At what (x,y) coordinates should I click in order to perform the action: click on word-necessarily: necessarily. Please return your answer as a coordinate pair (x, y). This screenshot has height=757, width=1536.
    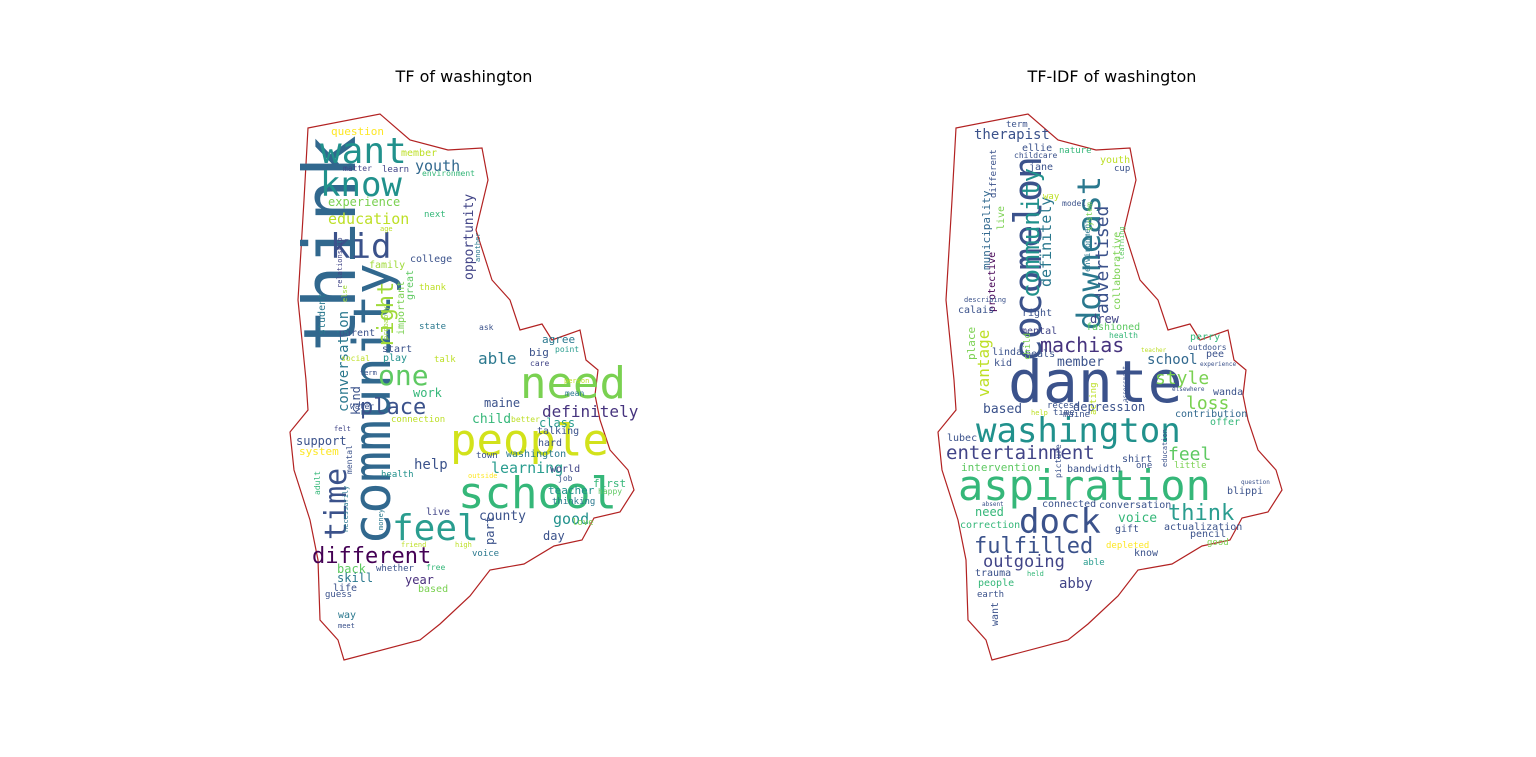
    Looking at the image, I should click on (346, 509).